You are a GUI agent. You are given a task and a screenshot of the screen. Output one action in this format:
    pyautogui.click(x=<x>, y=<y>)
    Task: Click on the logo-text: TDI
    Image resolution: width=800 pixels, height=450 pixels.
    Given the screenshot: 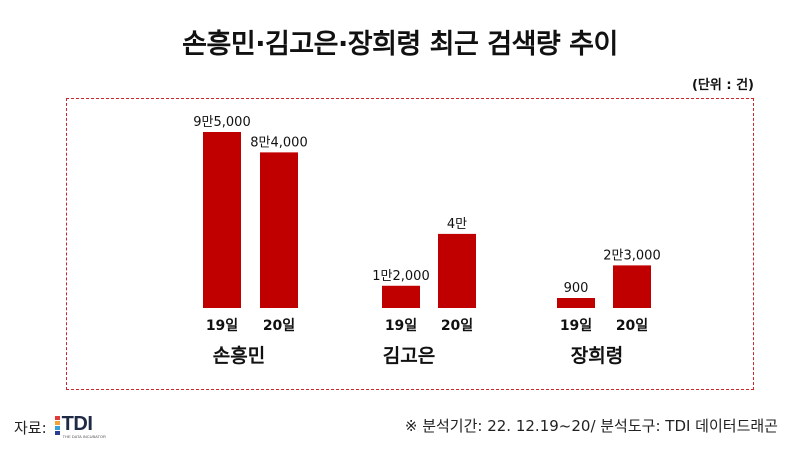 What is the action you would take?
    pyautogui.click(x=77, y=424)
    